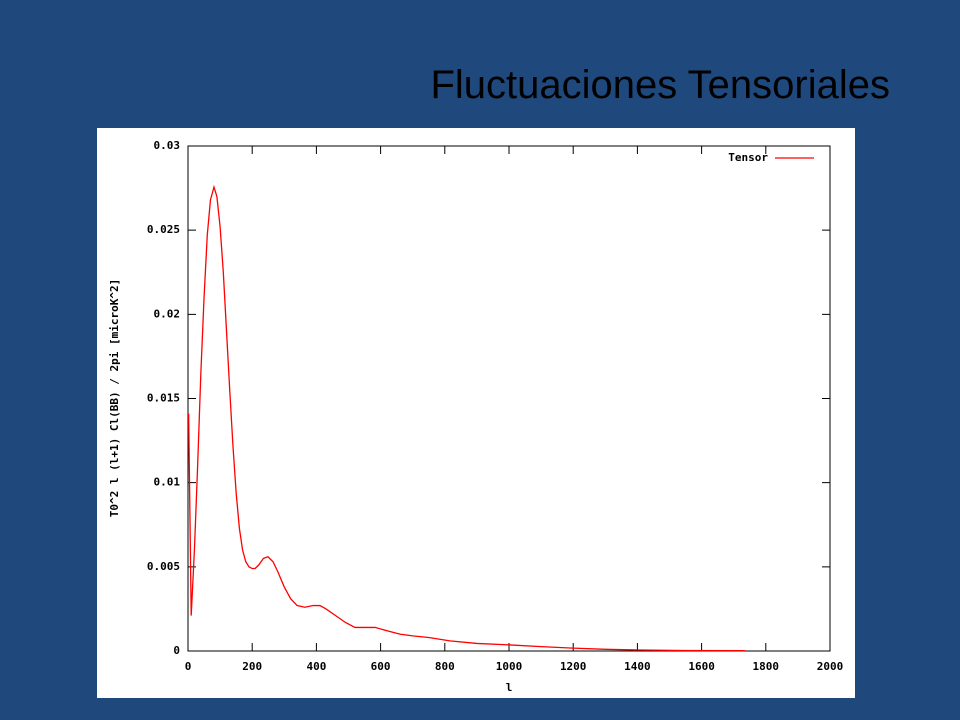 The height and width of the screenshot is (720, 960). I want to click on y-tick-label: 0, so click(176, 650).